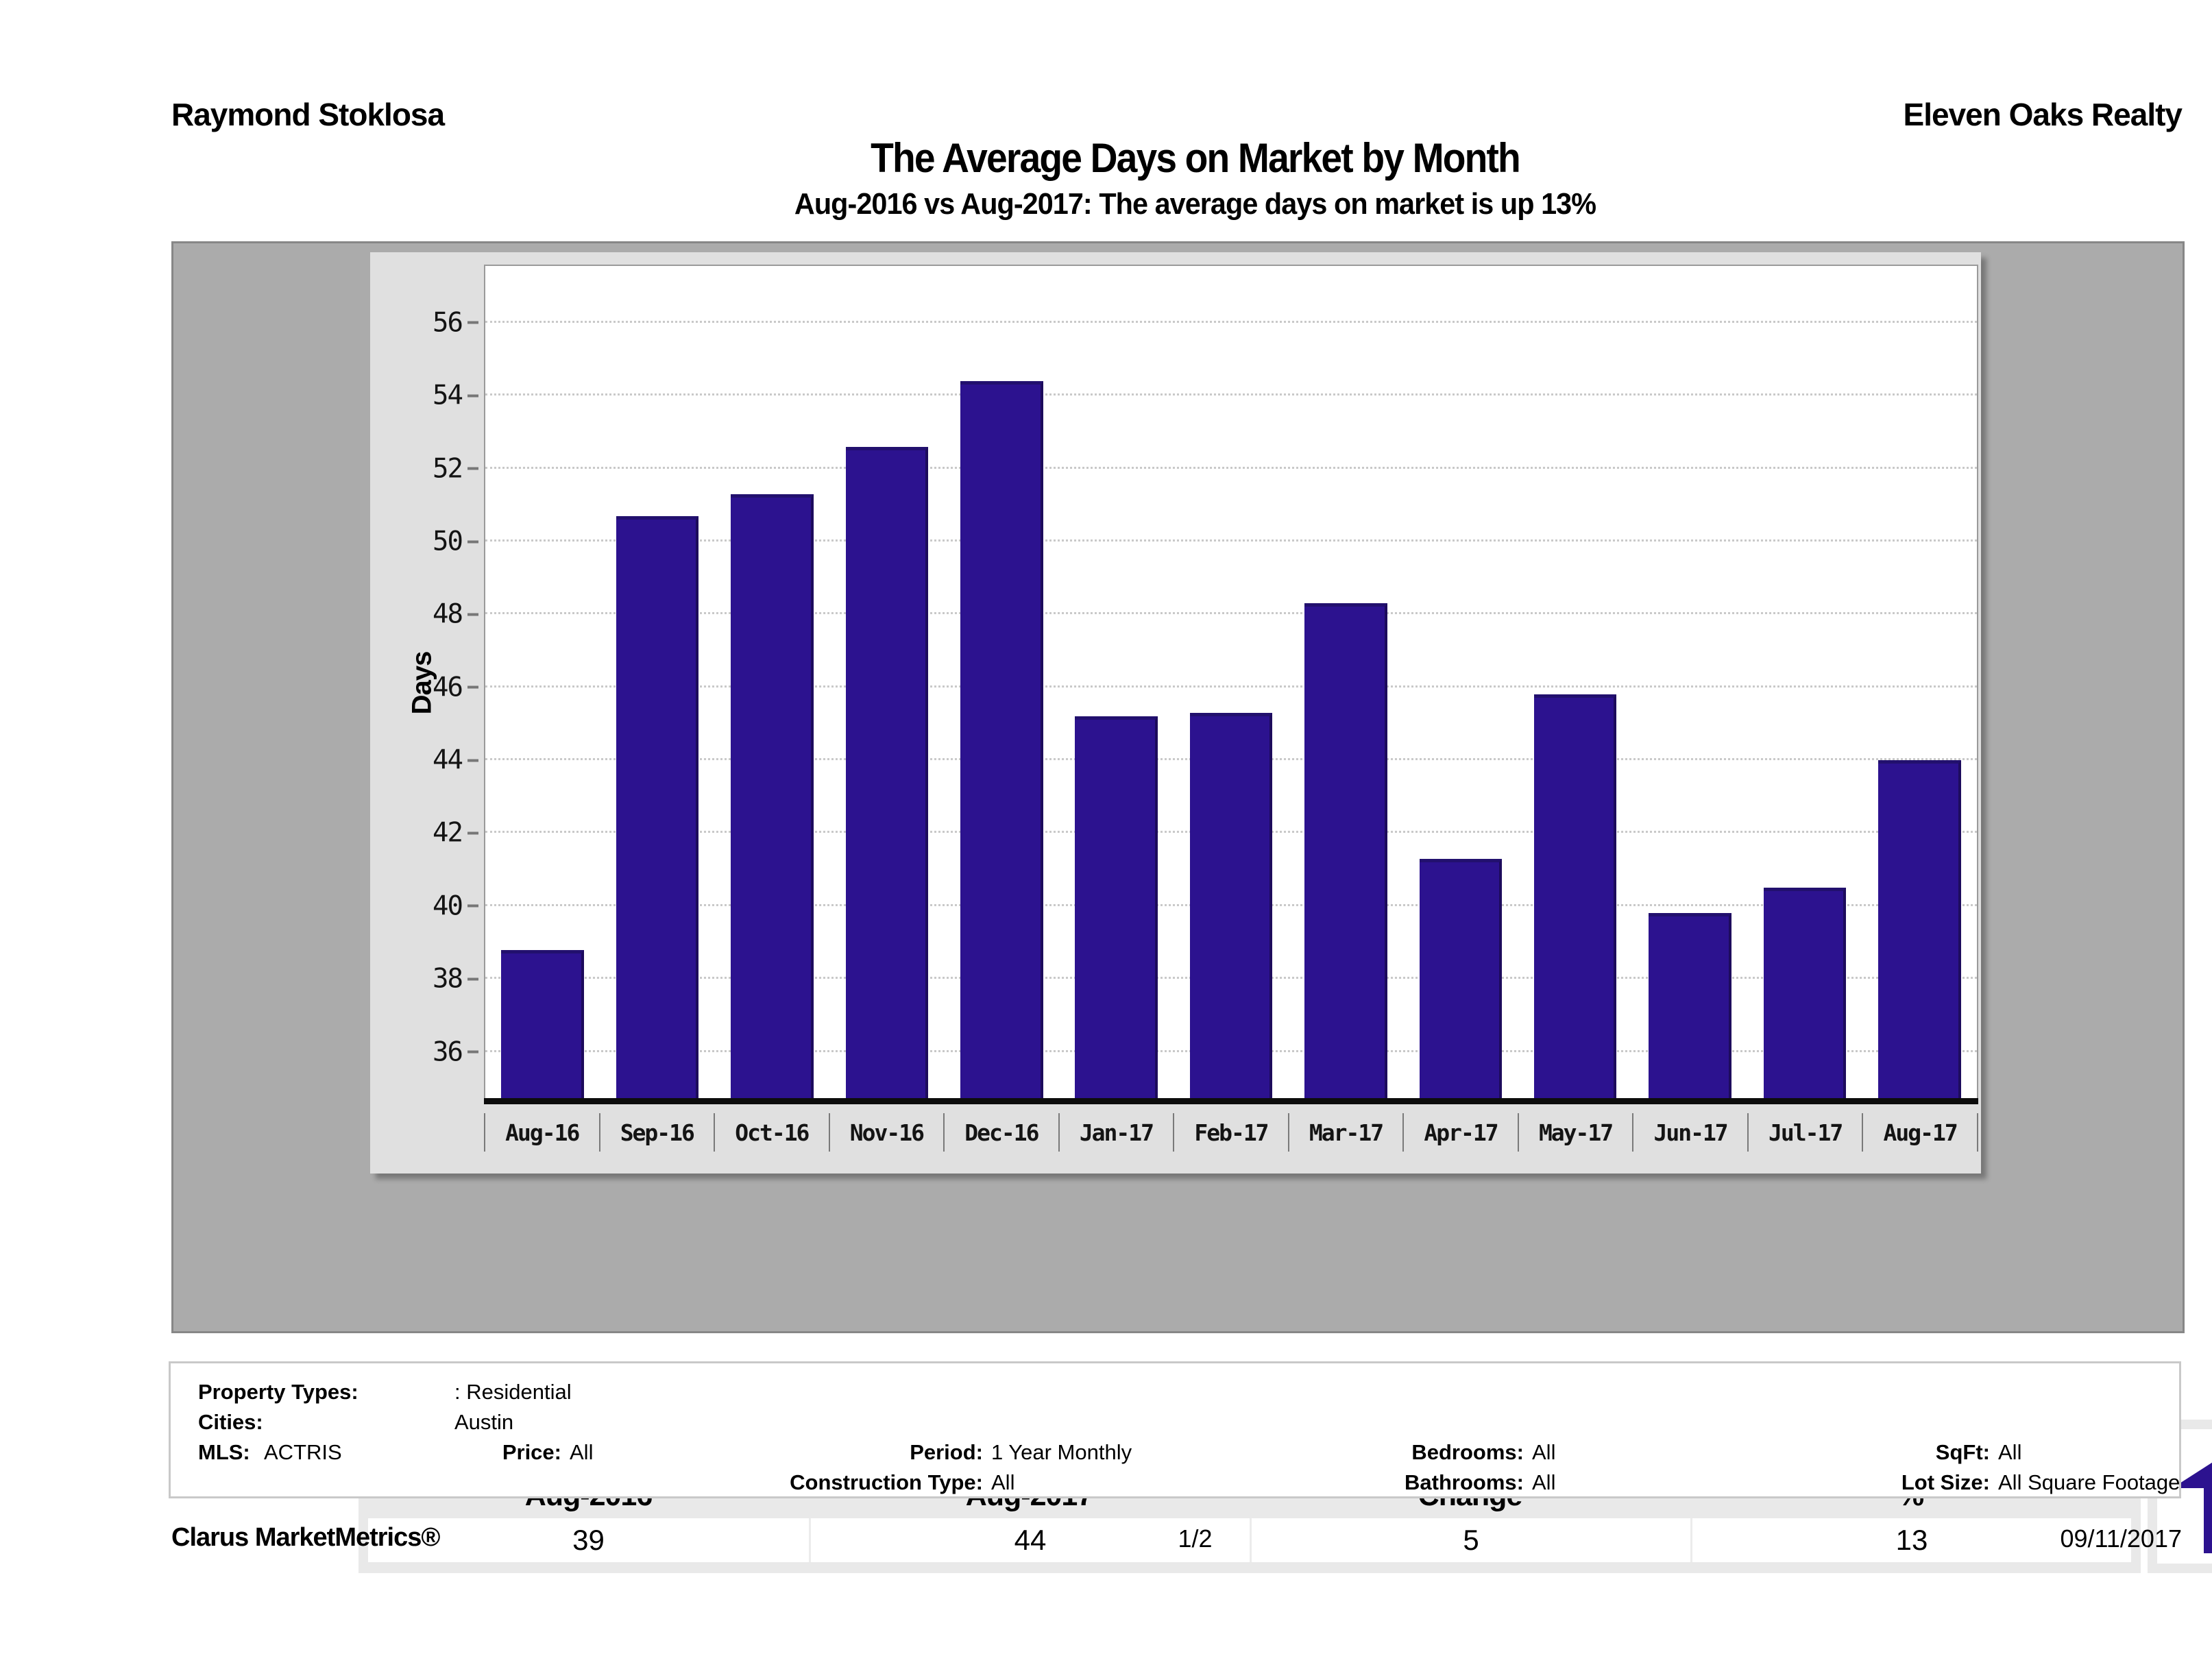 The image size is (2212, 1678). I want to click on comparison-value-row: 39 44 5 13, so click(1249, 1540).